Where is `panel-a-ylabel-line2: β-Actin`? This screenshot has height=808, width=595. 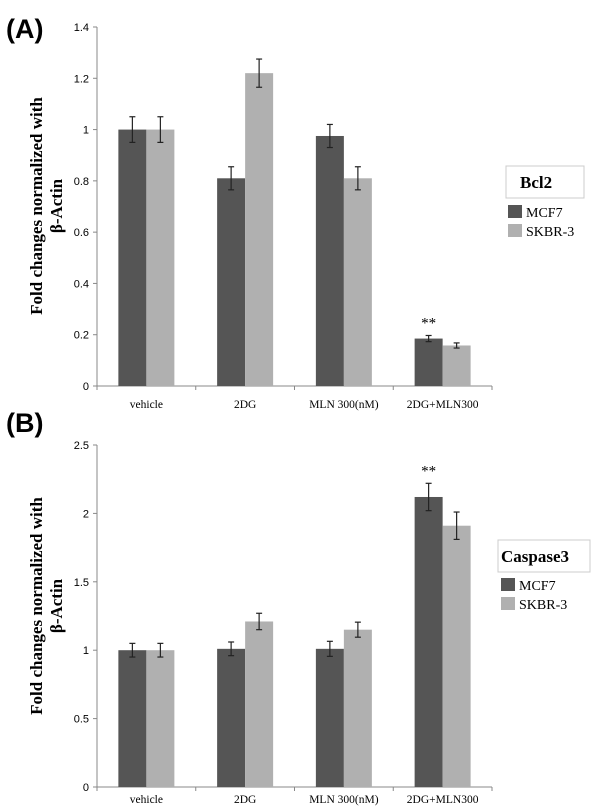 panel-a-ylabel-line2: β-Actin is located at coordinates (56, 205).